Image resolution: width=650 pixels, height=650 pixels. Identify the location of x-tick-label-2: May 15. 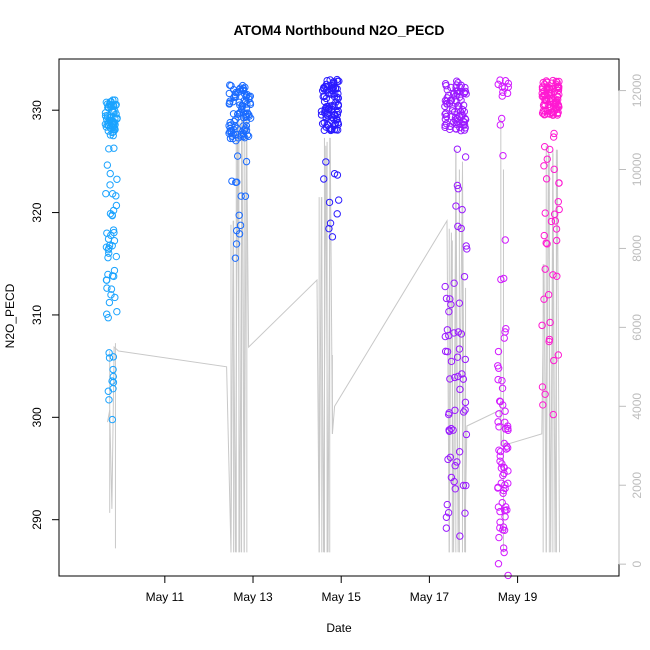
(342, 597).